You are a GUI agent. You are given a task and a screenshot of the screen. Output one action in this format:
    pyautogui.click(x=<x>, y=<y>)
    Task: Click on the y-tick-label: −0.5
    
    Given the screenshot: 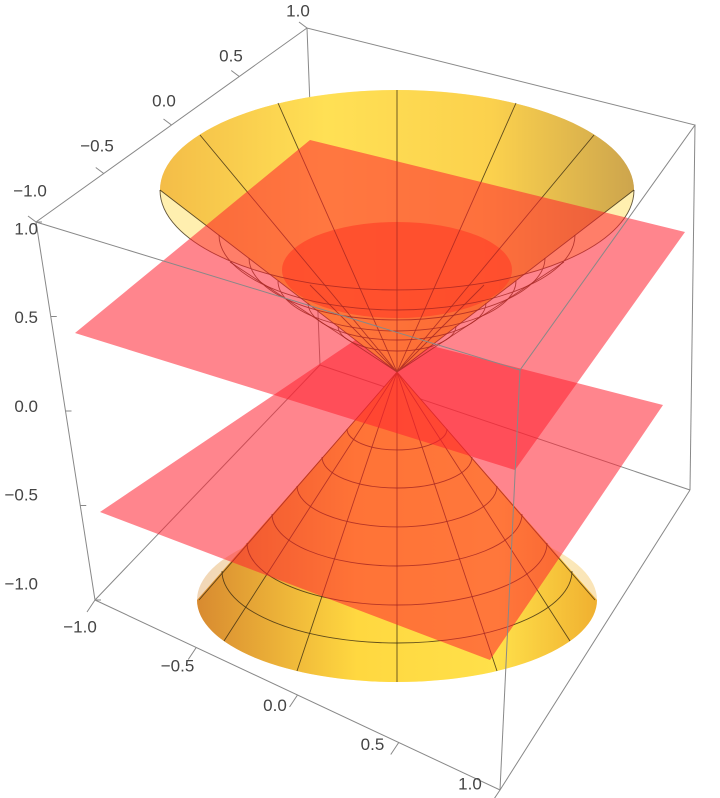 What is the action you would take?
    pyautogui.click(x=97, y=145)
    